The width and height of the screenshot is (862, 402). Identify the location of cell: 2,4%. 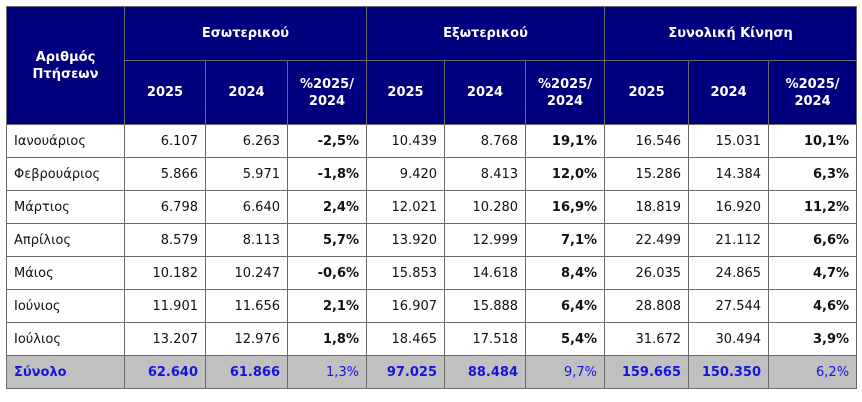
(327, 207).